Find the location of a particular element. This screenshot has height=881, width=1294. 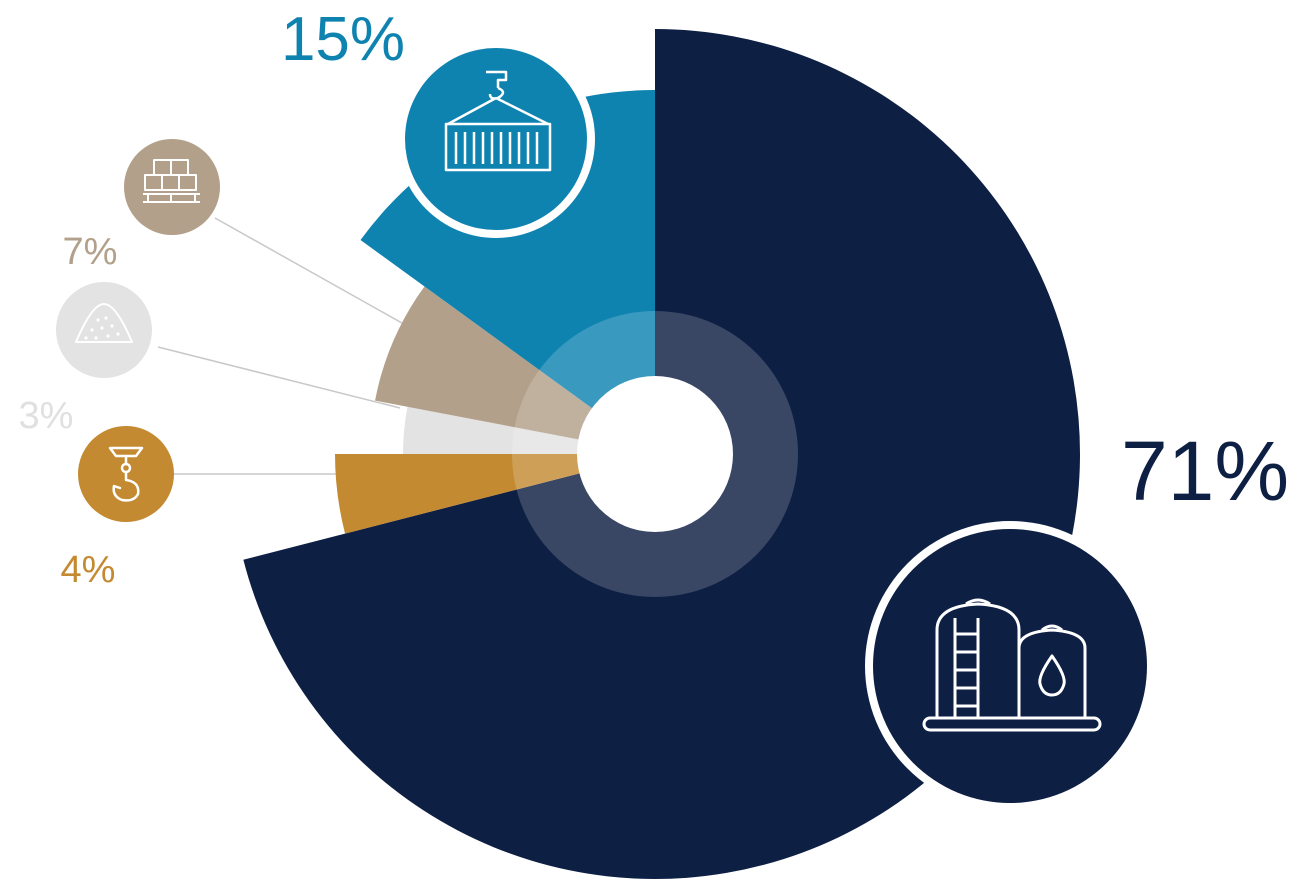

label-3: 3% is located at coordinates (46, 416).